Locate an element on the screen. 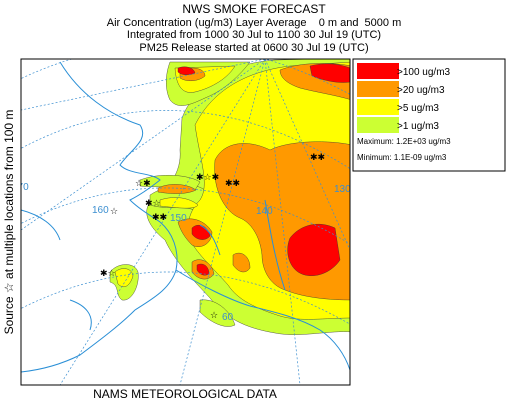 The image size is (509, 401). title: NWS SMOKE FORECAST is located at coordinates (254, 9).